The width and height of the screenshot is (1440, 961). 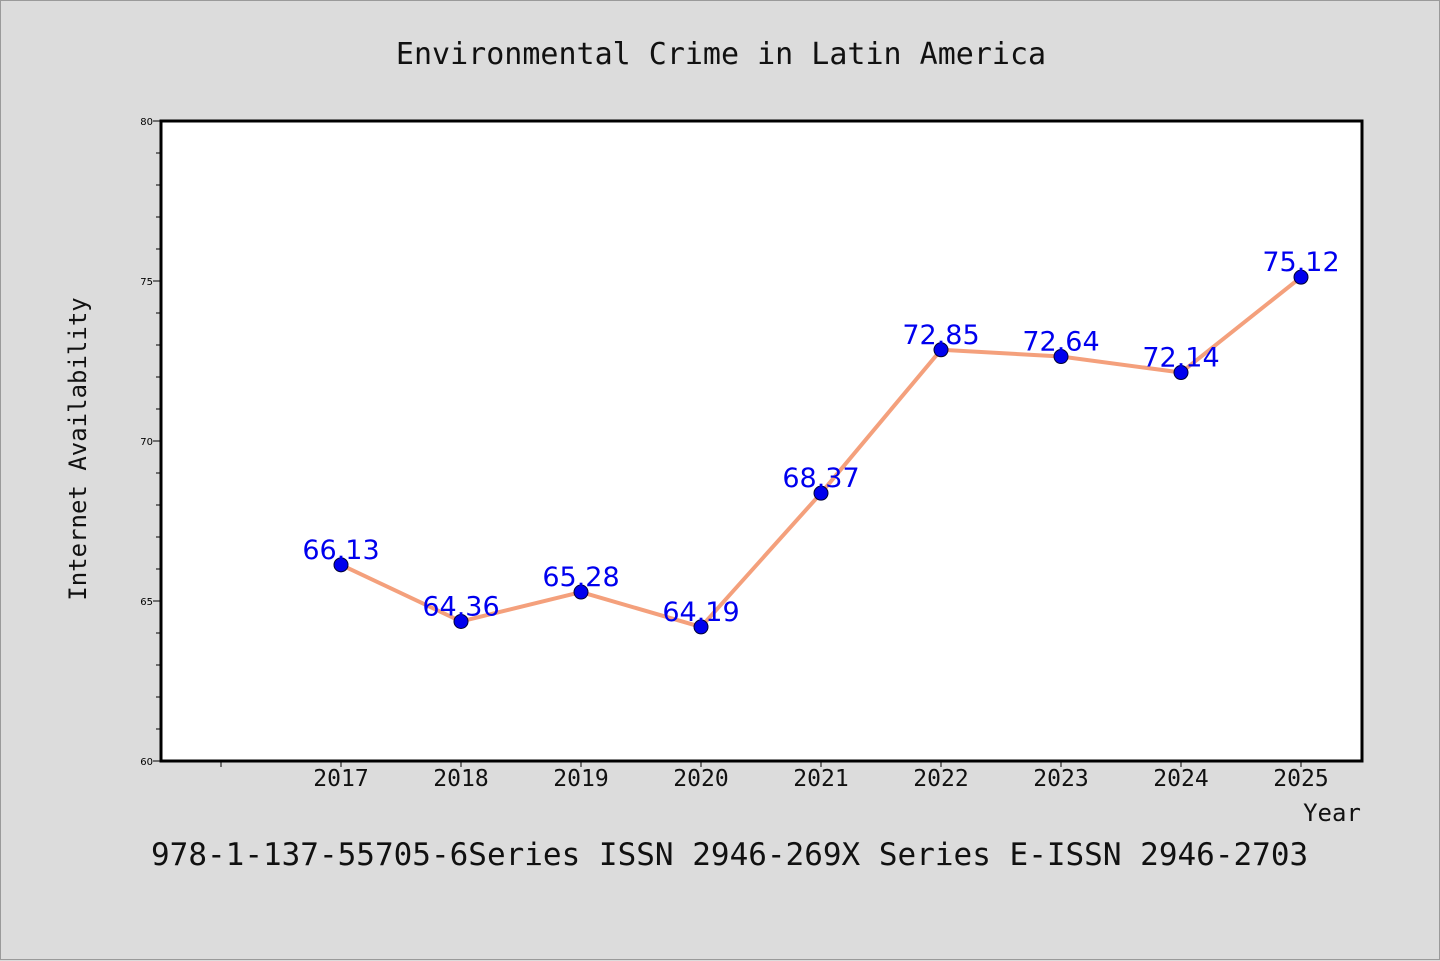 What do you see at coordinates (460, 779) in the screenshot?
I see `x-tick-label: 2018` at bounding box center [460, 779].